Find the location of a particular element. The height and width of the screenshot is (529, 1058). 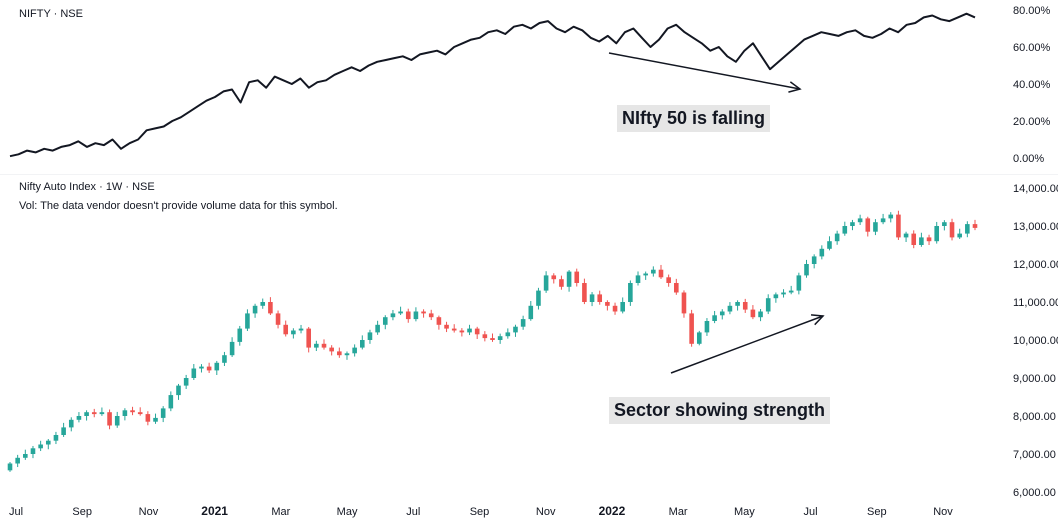

bottom-axis-tick-label: 13,000.00 is located at coordinates (1035, 227).